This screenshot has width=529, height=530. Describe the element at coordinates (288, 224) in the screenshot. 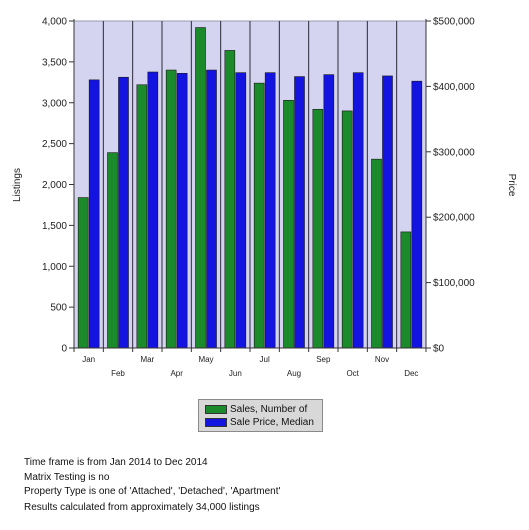

I see `bar-sales-aug` at that location.